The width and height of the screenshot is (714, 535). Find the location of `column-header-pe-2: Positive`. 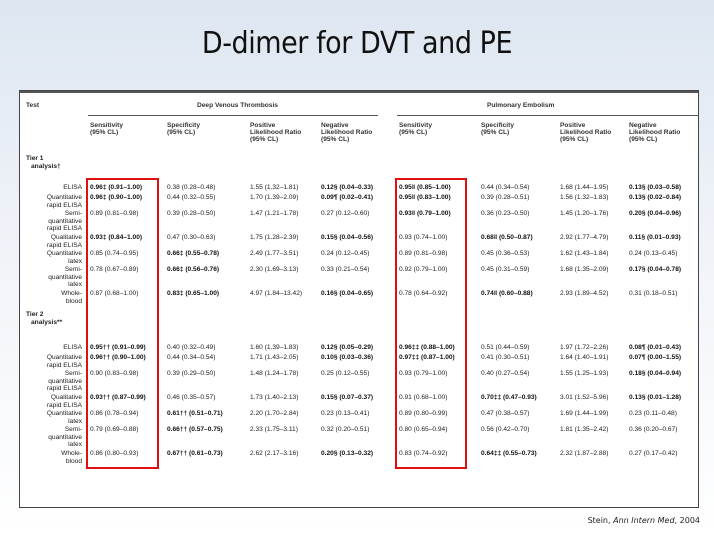

column-header-pe-2: Positive is located at coordinates (573, 125).